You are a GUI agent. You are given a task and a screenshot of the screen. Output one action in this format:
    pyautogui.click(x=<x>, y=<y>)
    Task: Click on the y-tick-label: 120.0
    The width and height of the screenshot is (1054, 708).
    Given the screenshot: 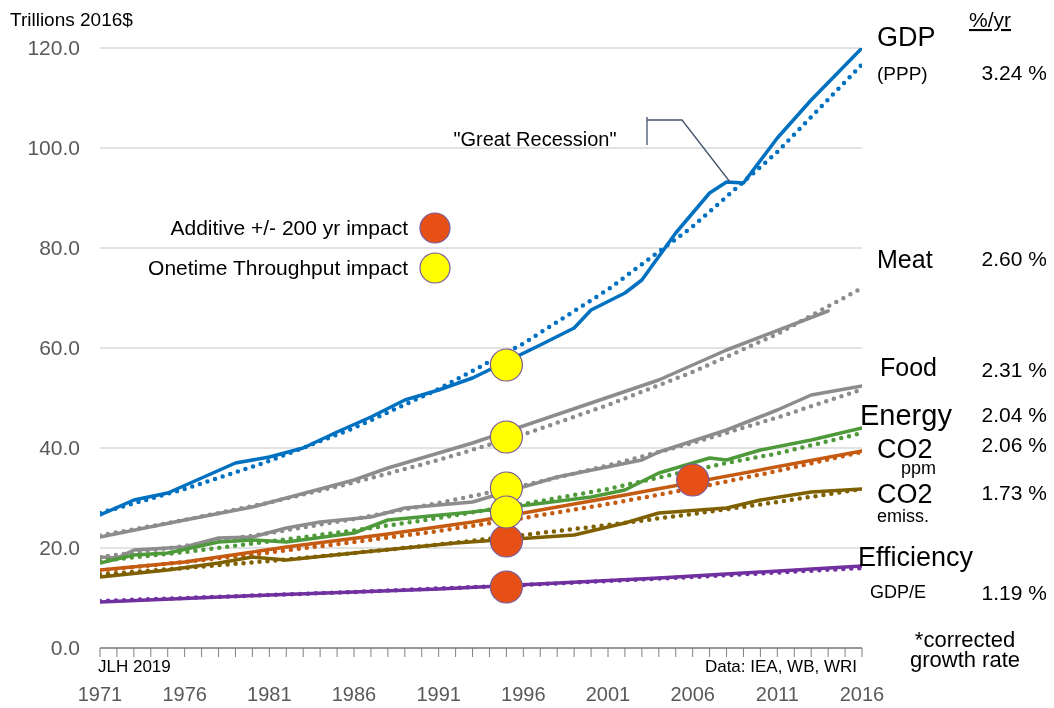 What is the action you would take?
    pyautogui.click(x=53, y=48)
    